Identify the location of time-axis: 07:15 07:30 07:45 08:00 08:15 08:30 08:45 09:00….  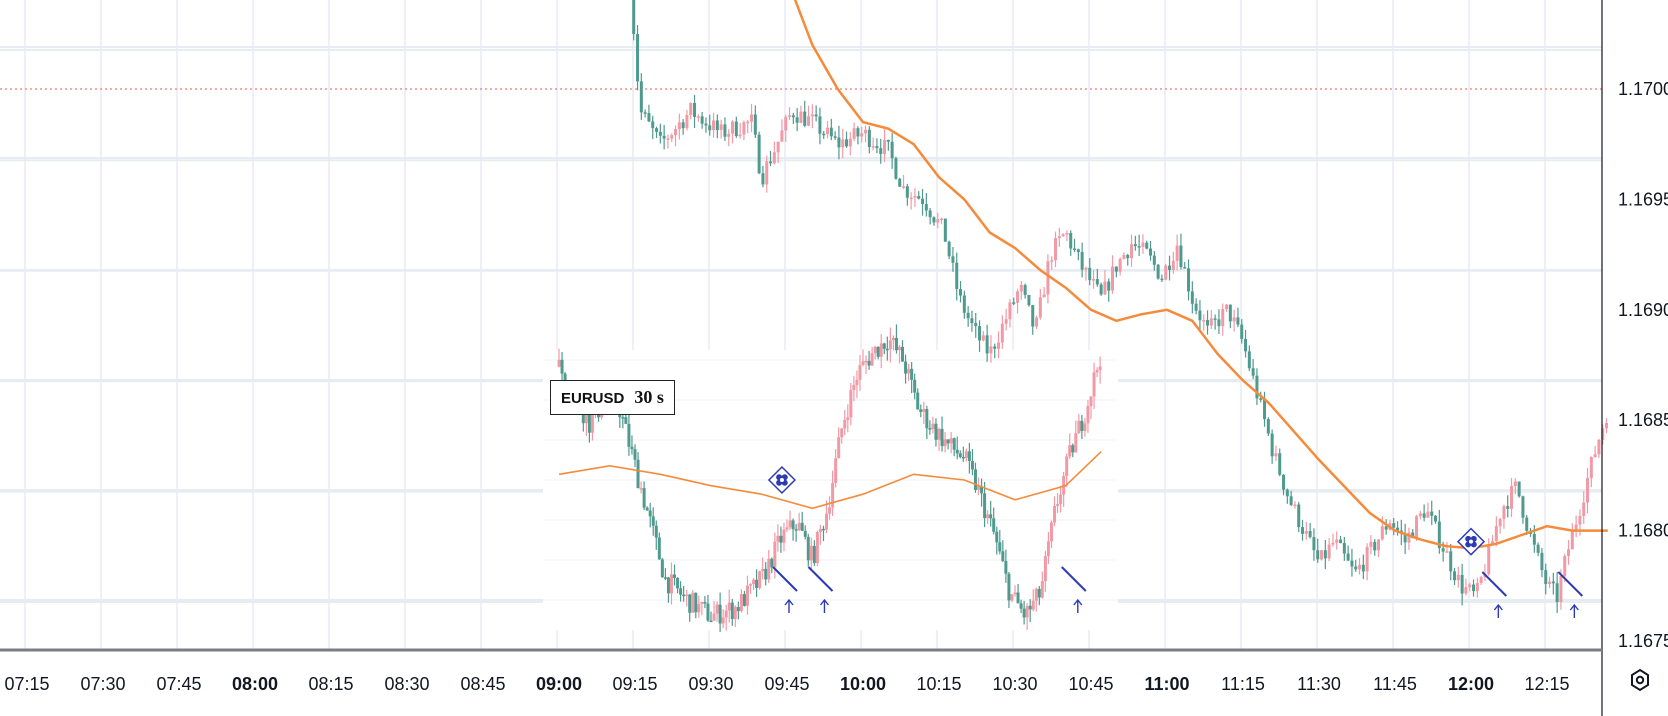
(786, 684).